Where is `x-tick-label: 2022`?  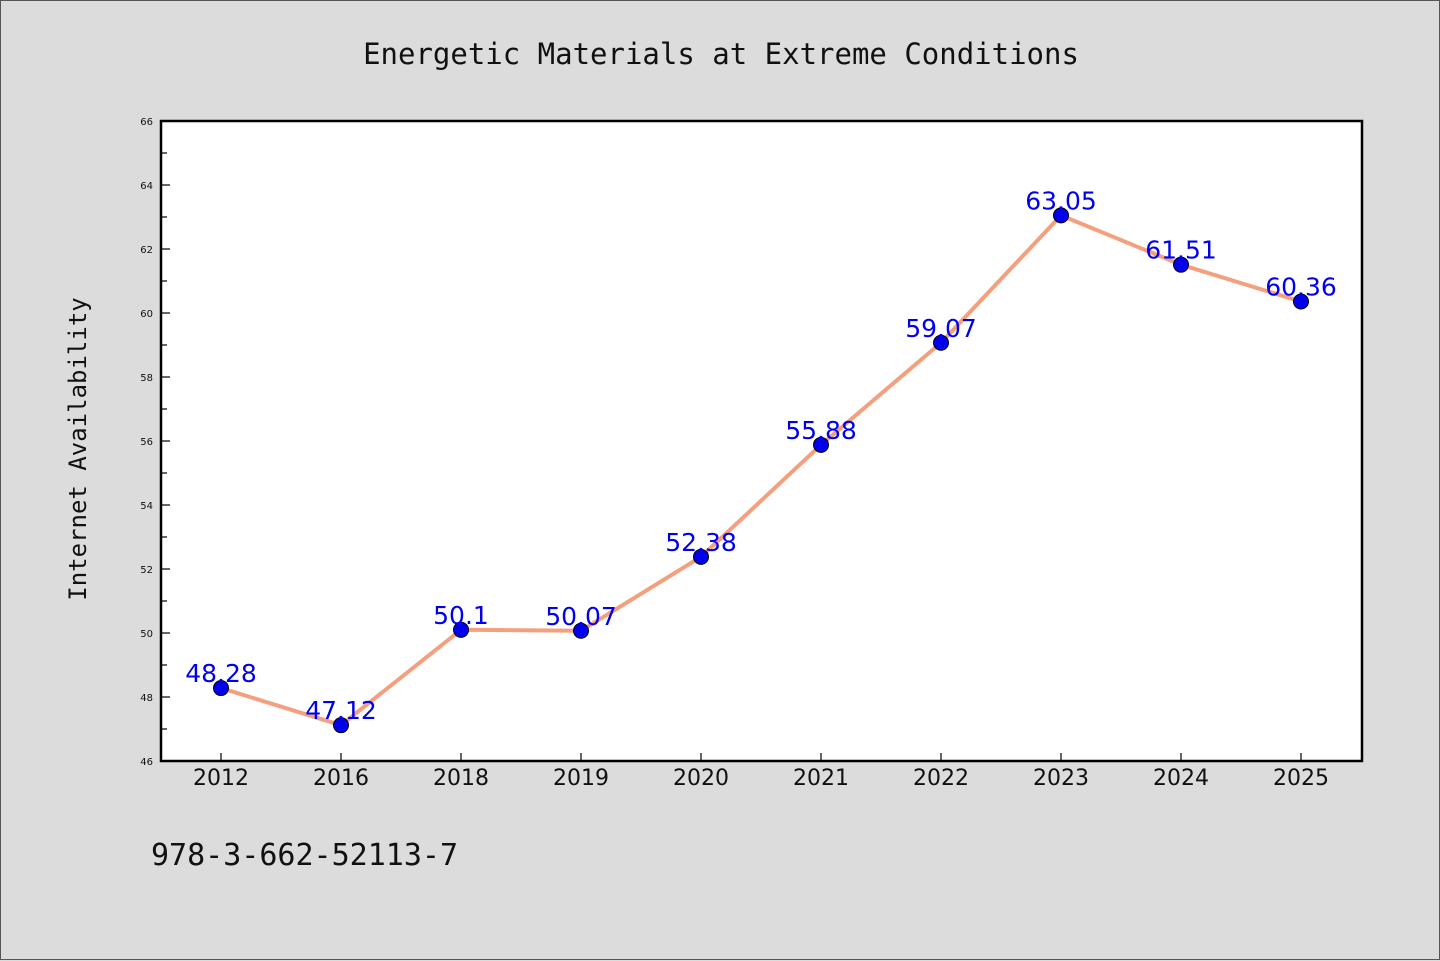
x-tick-label: 2022 is located at coordinates (941, 778).